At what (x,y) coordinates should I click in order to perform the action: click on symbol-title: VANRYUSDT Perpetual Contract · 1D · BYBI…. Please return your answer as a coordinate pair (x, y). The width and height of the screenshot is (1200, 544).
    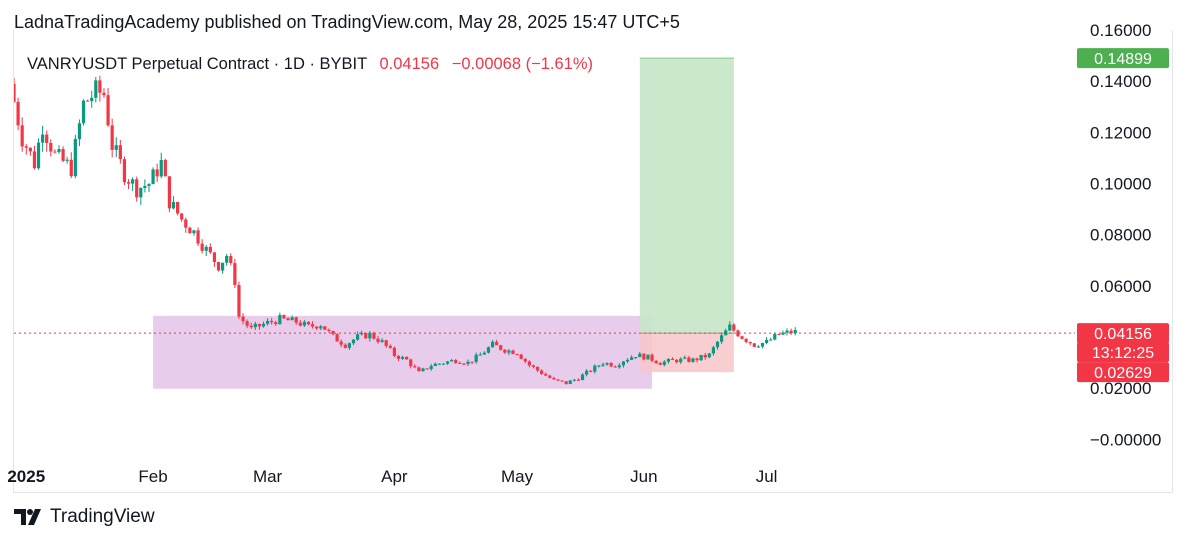
    Looking at the image, I should click on (197, 64).